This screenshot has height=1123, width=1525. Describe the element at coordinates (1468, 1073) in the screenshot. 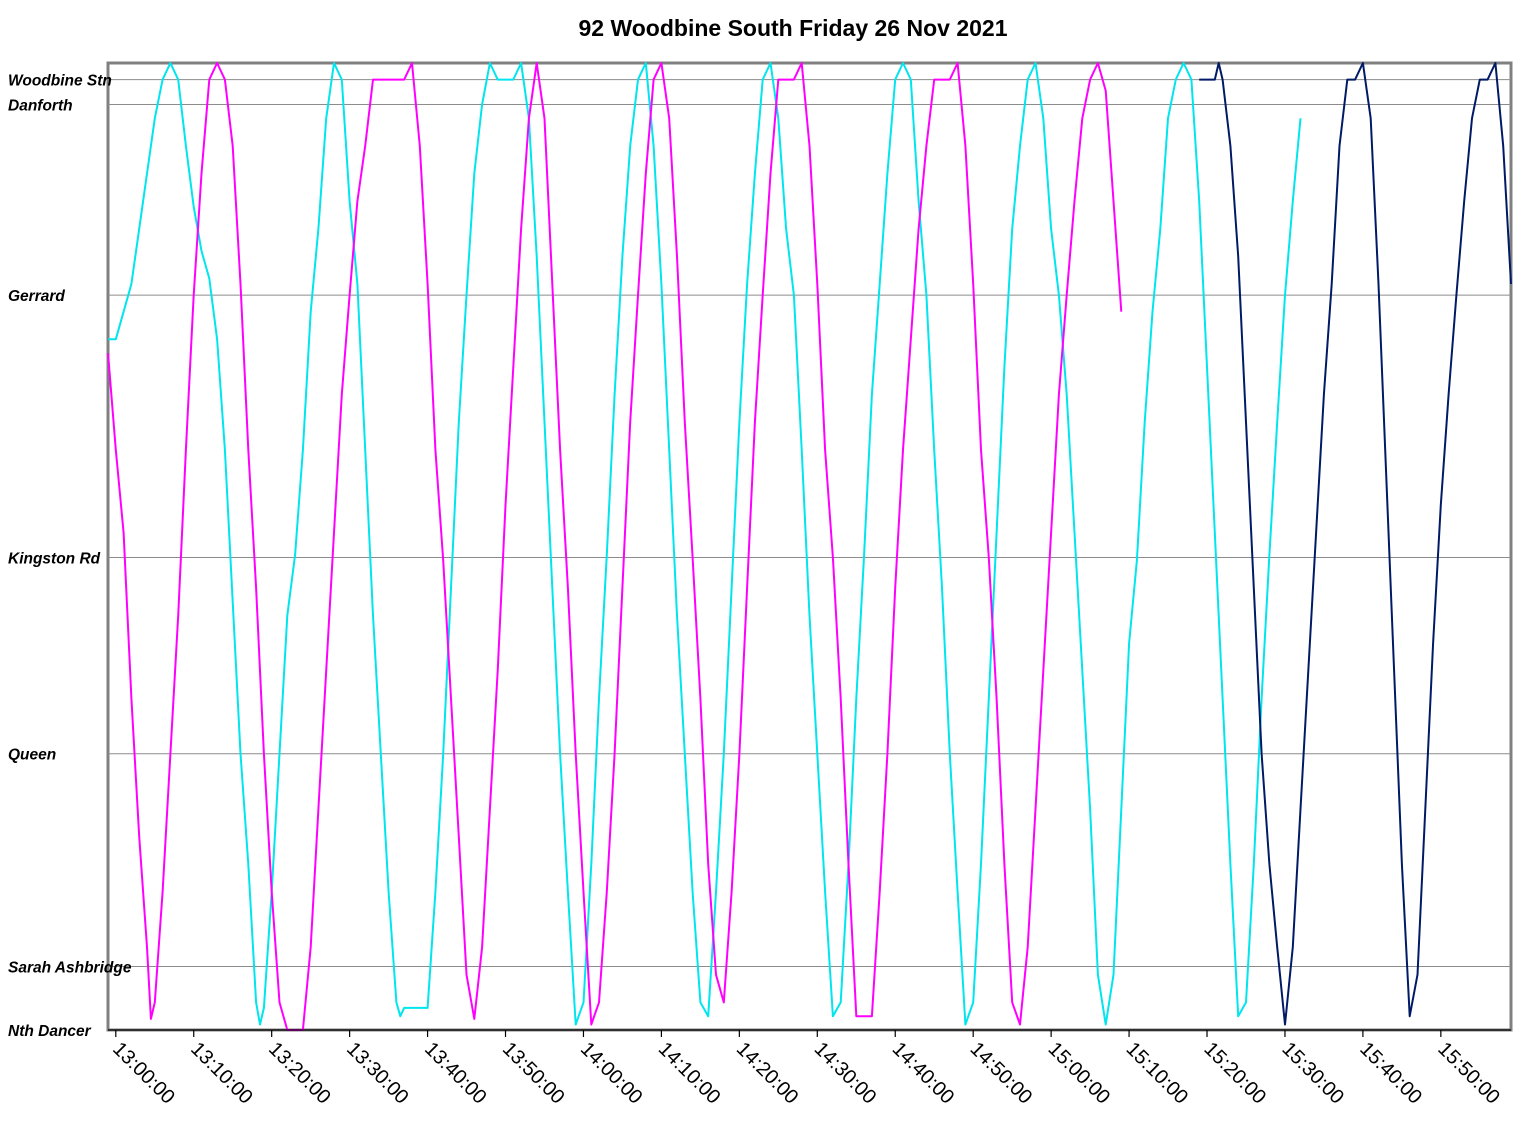

I see `x-tick-label: 15:50:00` at that location.